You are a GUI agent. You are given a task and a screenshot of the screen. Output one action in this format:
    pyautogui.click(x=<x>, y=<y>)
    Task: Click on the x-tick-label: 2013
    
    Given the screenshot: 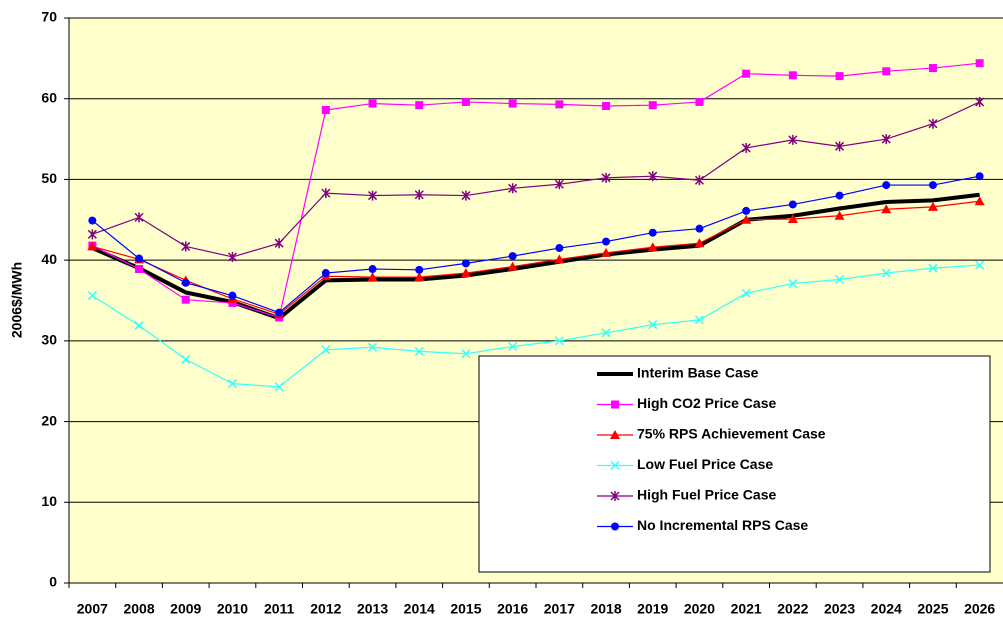 What is the action you would take?
    pyautogui.click(x=372, y=609)
    